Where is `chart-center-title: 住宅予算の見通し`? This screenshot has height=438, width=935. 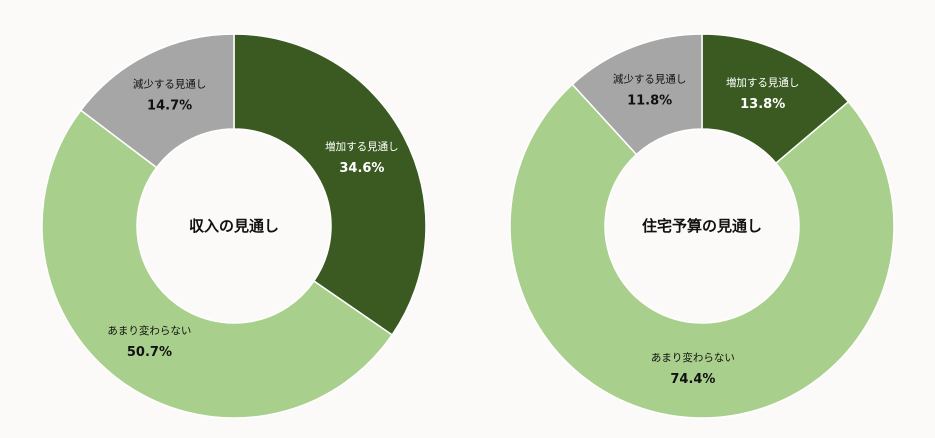 chart-center-title: 住宅予算の見通し is located at coordinates (702, 226).